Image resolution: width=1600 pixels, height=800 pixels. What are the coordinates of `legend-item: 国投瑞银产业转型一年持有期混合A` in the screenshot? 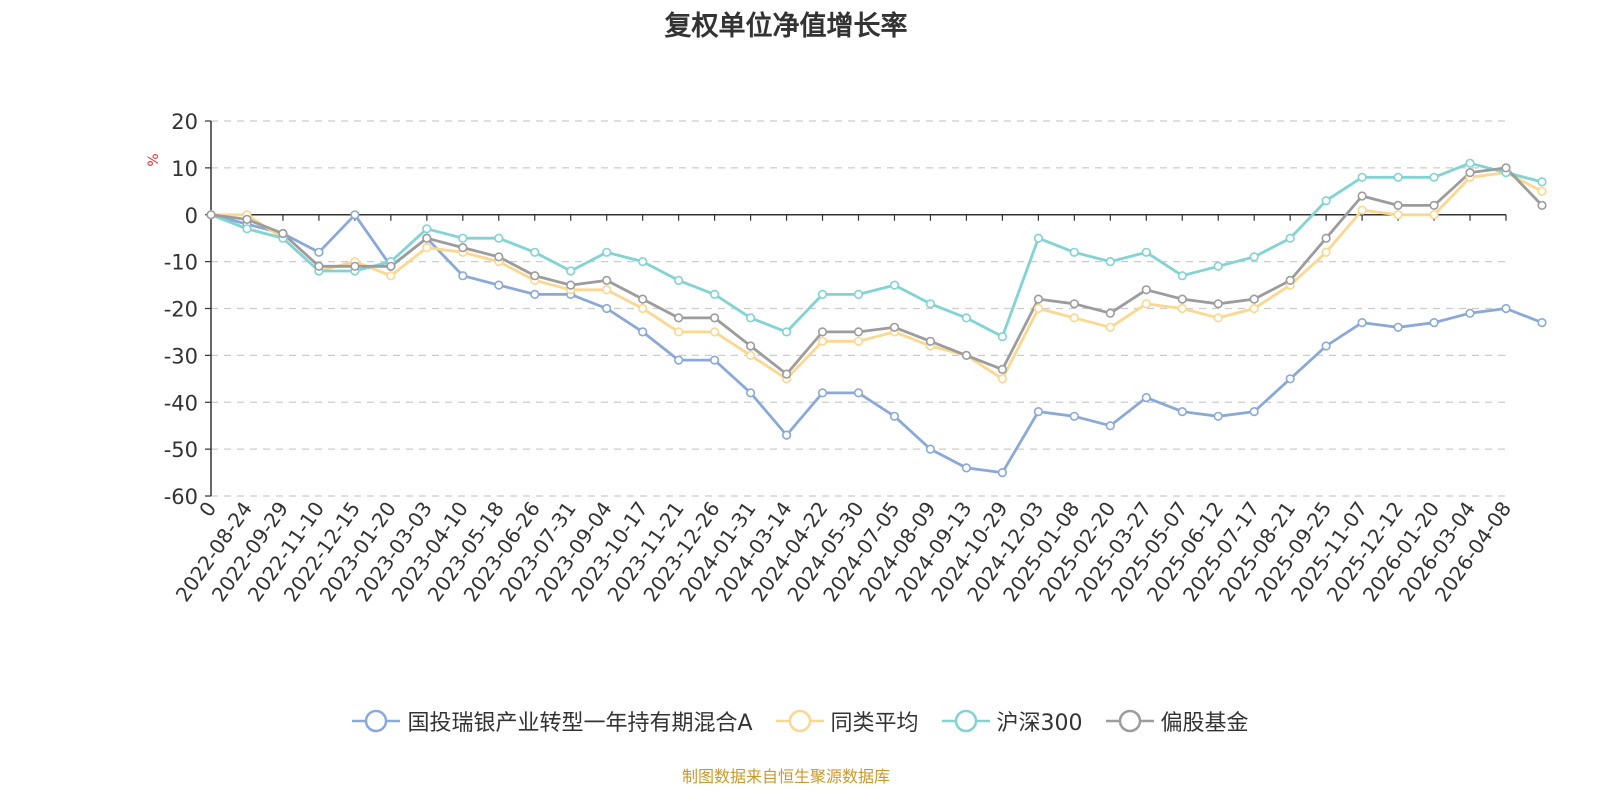 It's located at (552, 721).